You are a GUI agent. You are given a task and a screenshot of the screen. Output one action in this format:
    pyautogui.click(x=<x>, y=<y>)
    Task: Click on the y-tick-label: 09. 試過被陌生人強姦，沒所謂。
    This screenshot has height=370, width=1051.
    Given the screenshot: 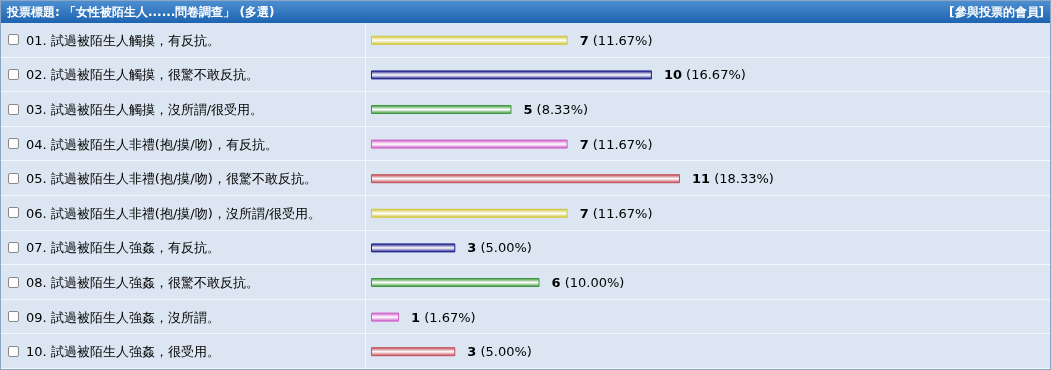 What is the action you would take?
    pyautogui.click(x=123, y=317)
    